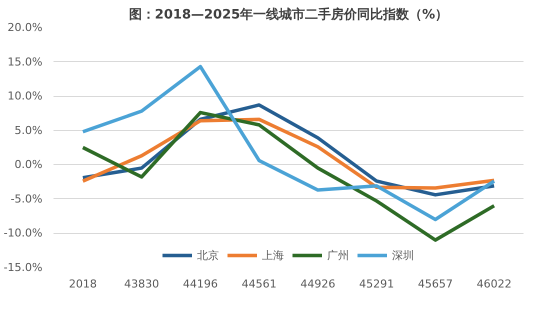 The image size is (554, 328). What do you see at coordinates (142, 284) in the screenshot?
I see `x-tick-label: 43830` at bounding box center [142, 284].